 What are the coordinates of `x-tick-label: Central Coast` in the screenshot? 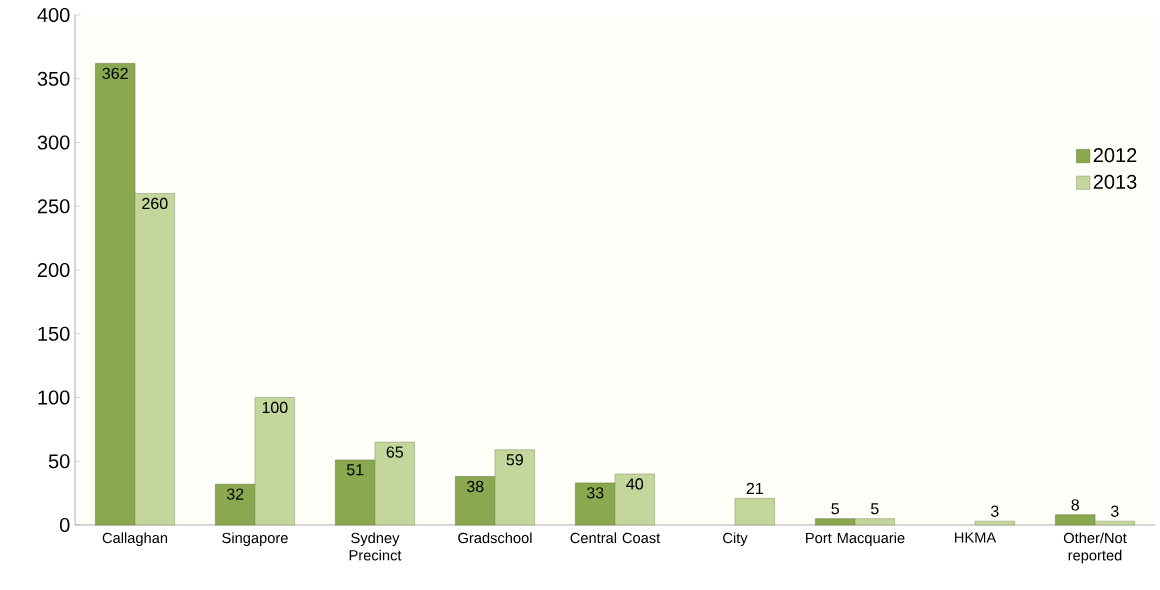 It's located at (615, 538).